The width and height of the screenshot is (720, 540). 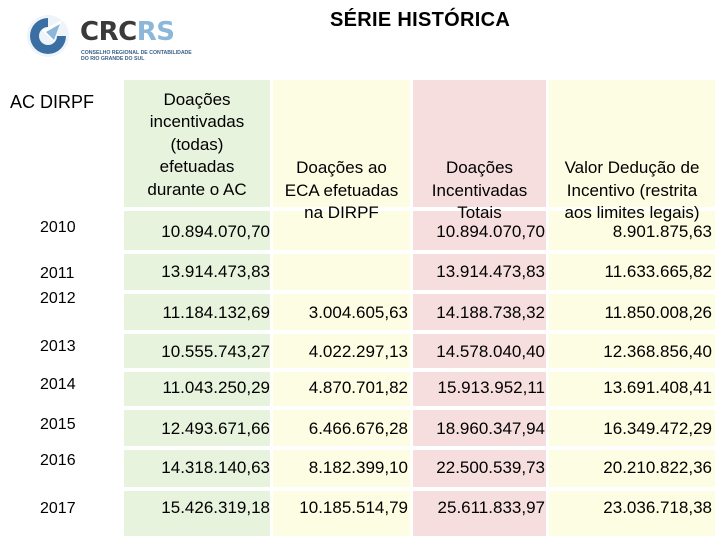 What do you see at coordinates (491, 507) in the screenshot?
I see `table-cell: 25.611.833,97` at bounding box center [491, 507].